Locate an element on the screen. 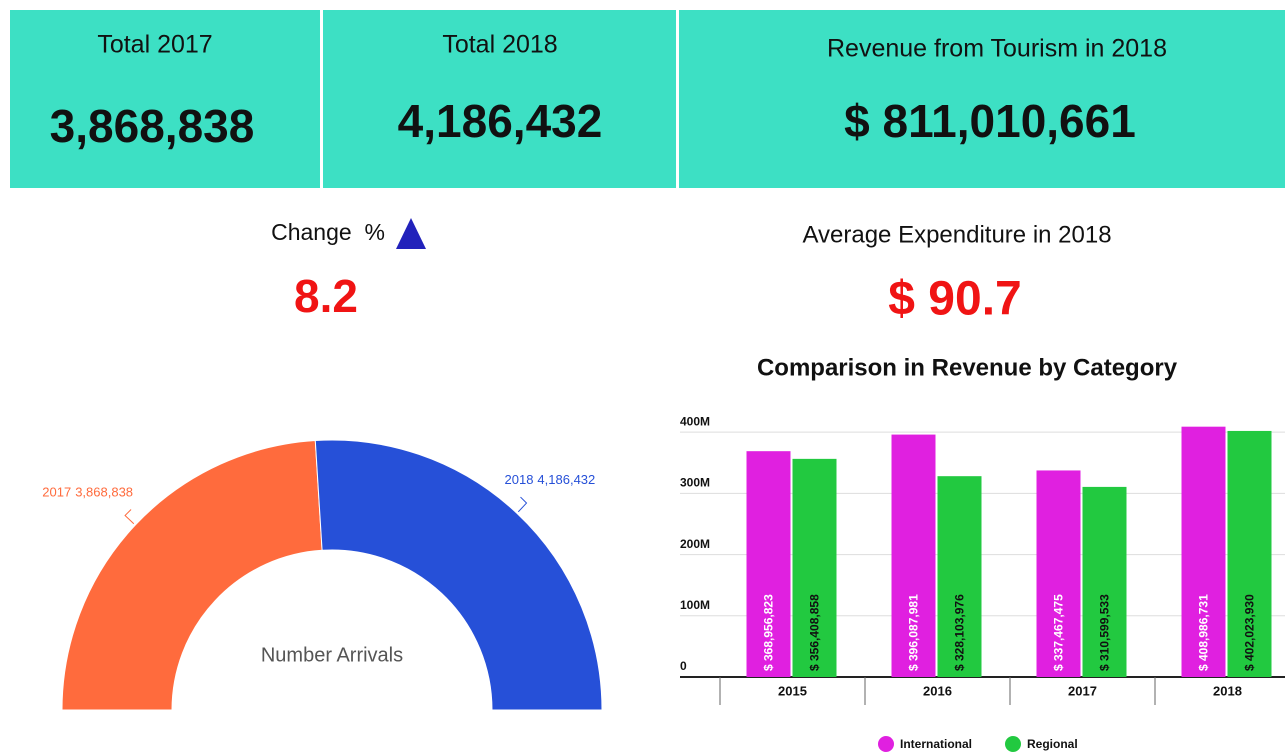 Image resolution: width=1285 pixels, height=753 pixels. change-value: 8.2 is located at coordinates (326, 296).